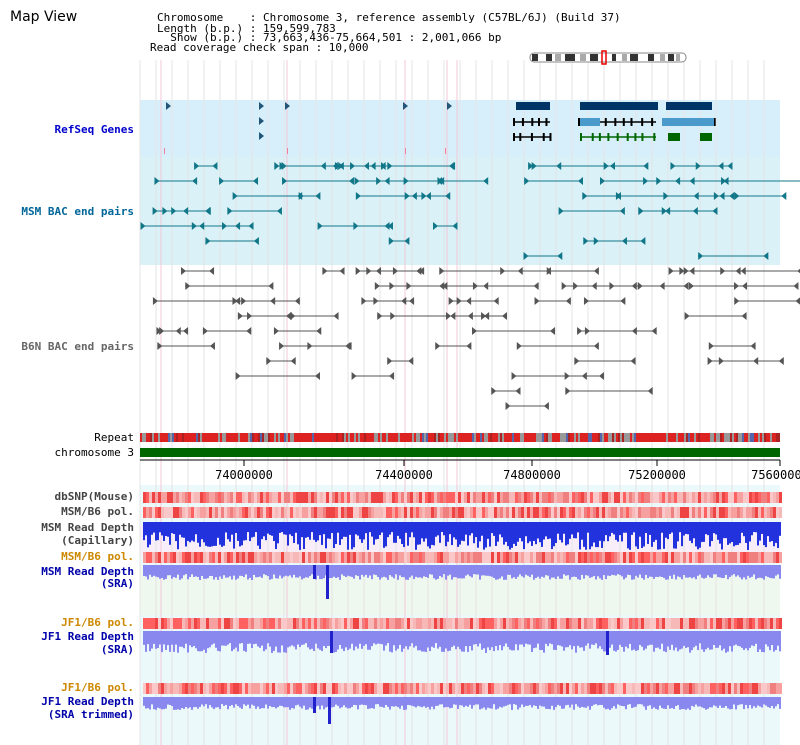 Image resolution: width=800 pixels, height=745 pixels. I want to click on jf1-b6-pol-label-2: JF1/B6 pol., so click(97, 687).